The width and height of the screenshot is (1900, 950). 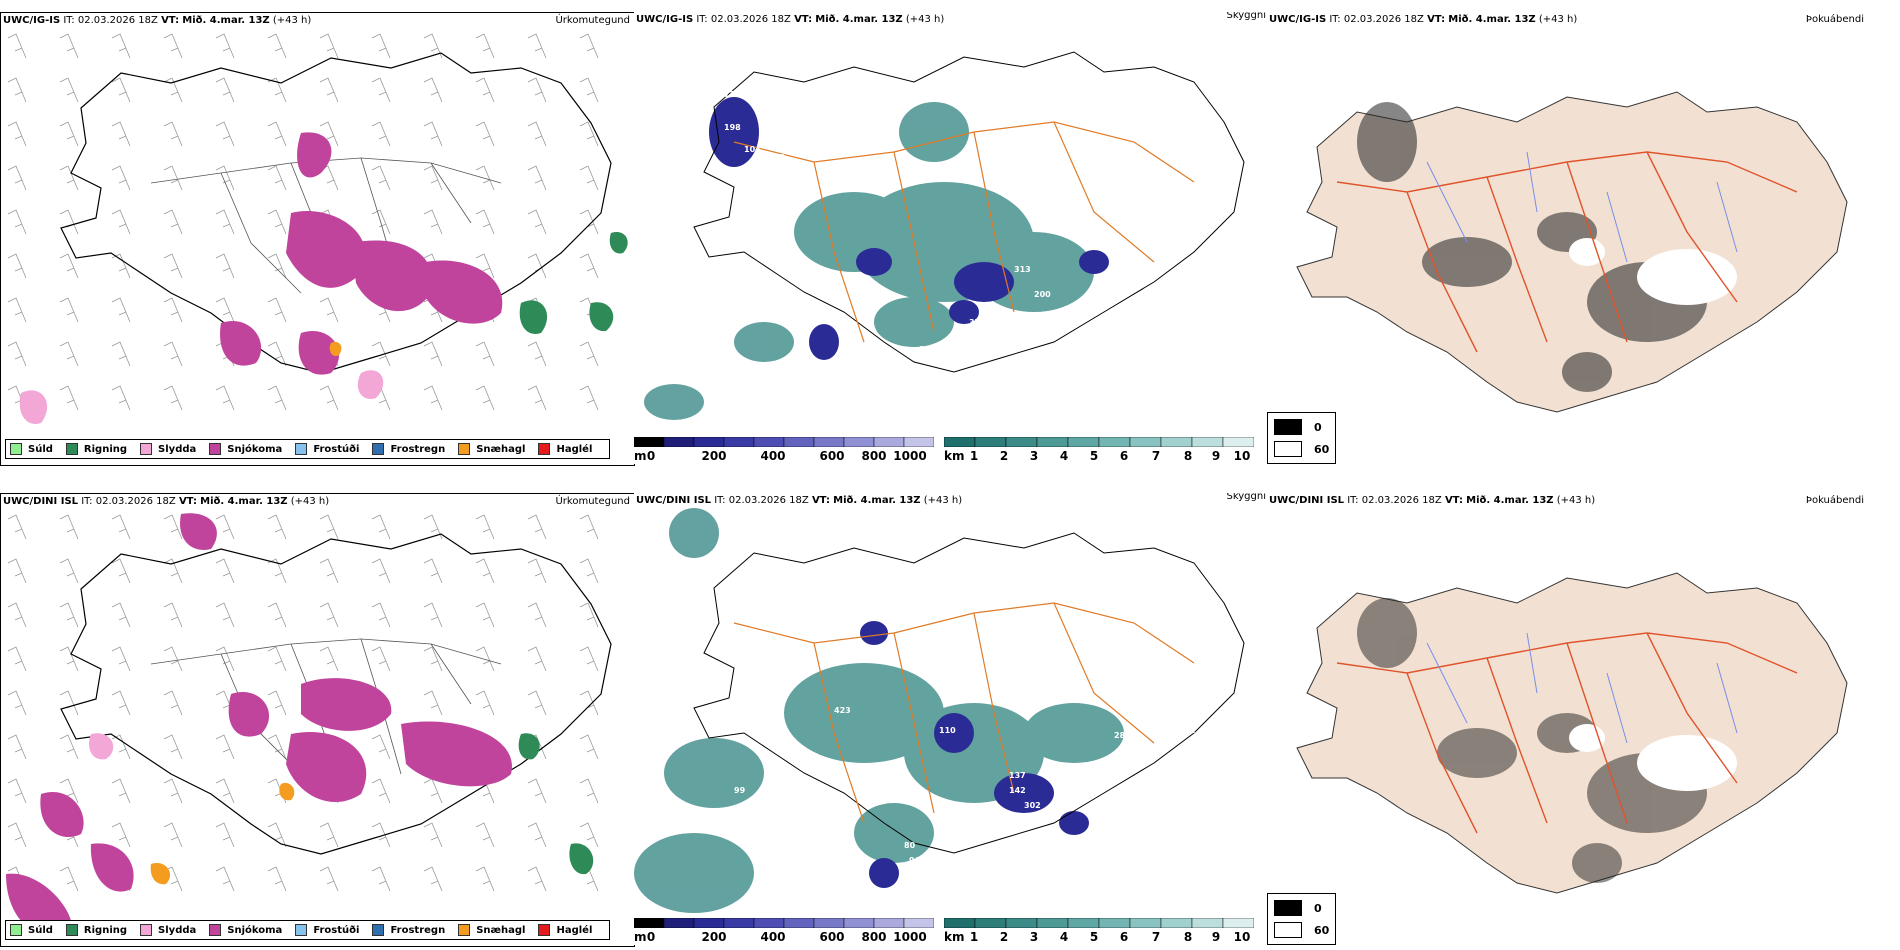 What do you see at coordinates (947, 835) in the screenshot?
I see `ceiling-height-label: 380` at bounding box center [947, 835].